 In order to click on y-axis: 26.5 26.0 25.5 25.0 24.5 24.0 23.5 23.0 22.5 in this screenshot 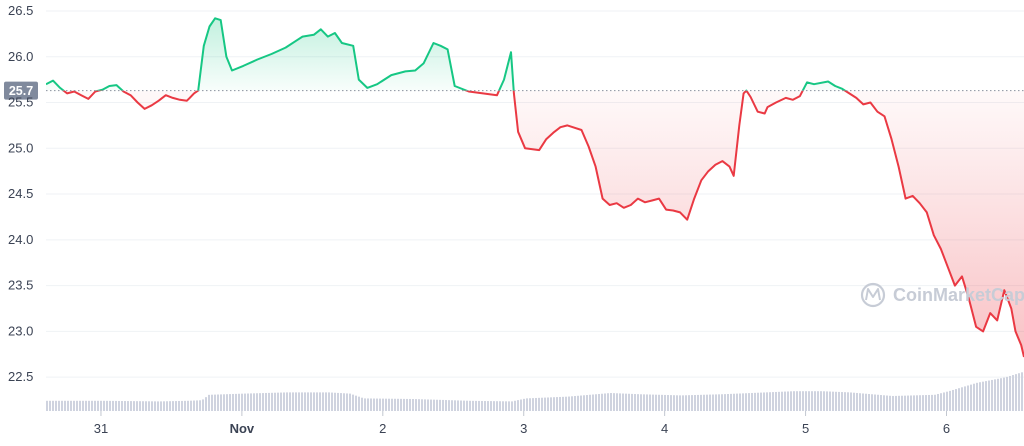, I will do `click(20, 193)`.